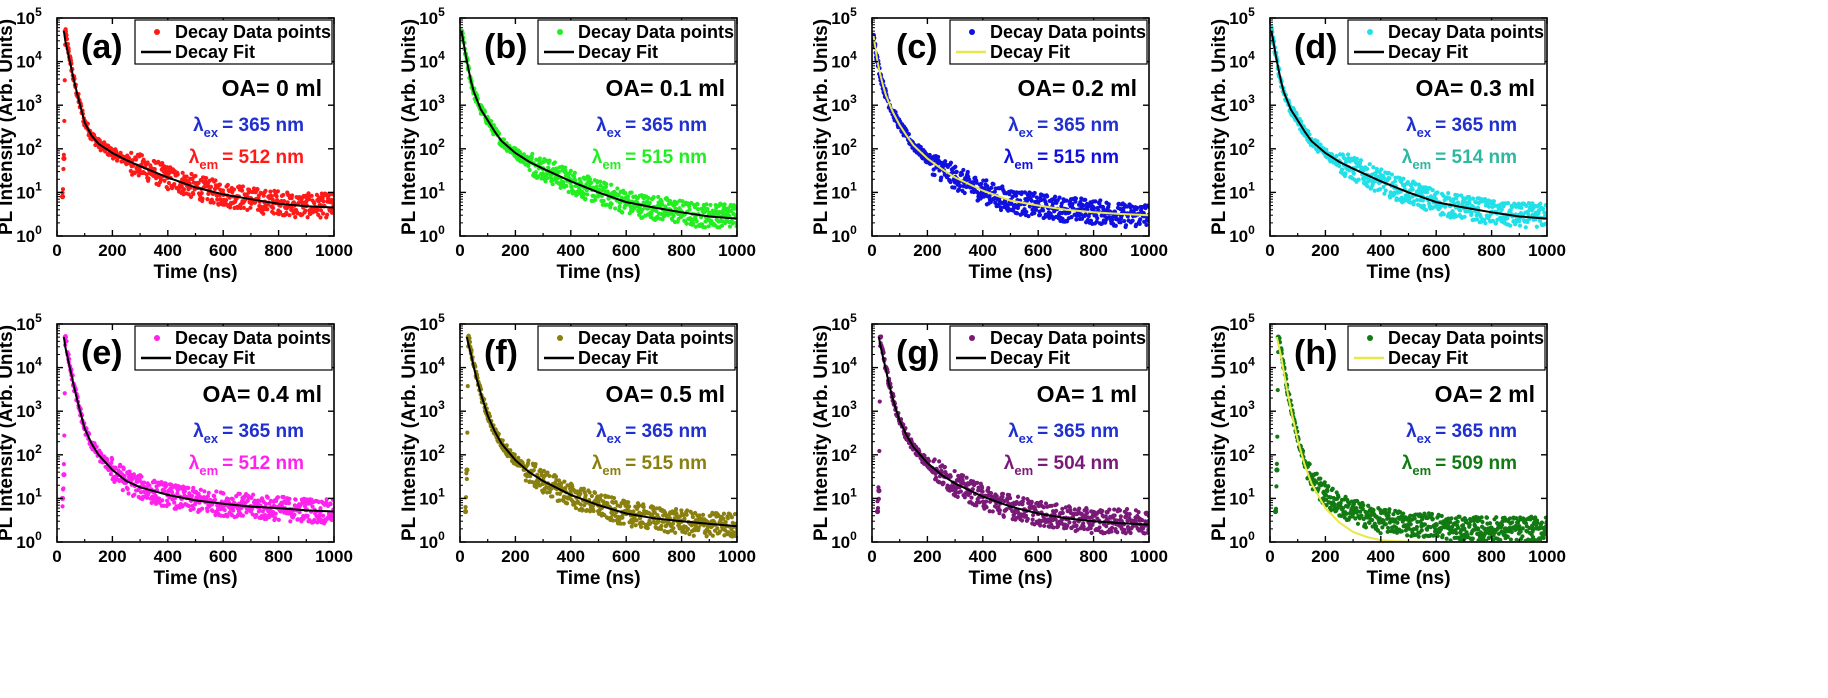  What do you see at coordinates (208, 164) in the screenshot?
I see `lambda-sub: em` at bounding box center [208, 164].